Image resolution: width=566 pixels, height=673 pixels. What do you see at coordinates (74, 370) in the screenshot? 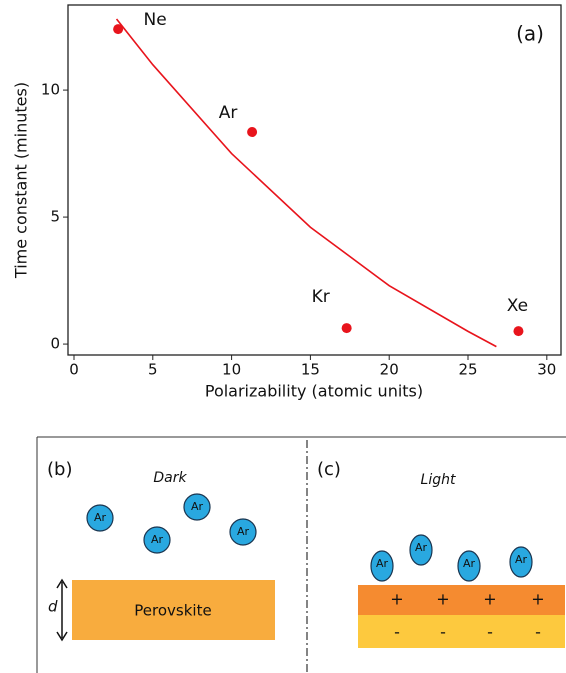
I see `x-tick-label: 0` at bounding box center [74, 370].